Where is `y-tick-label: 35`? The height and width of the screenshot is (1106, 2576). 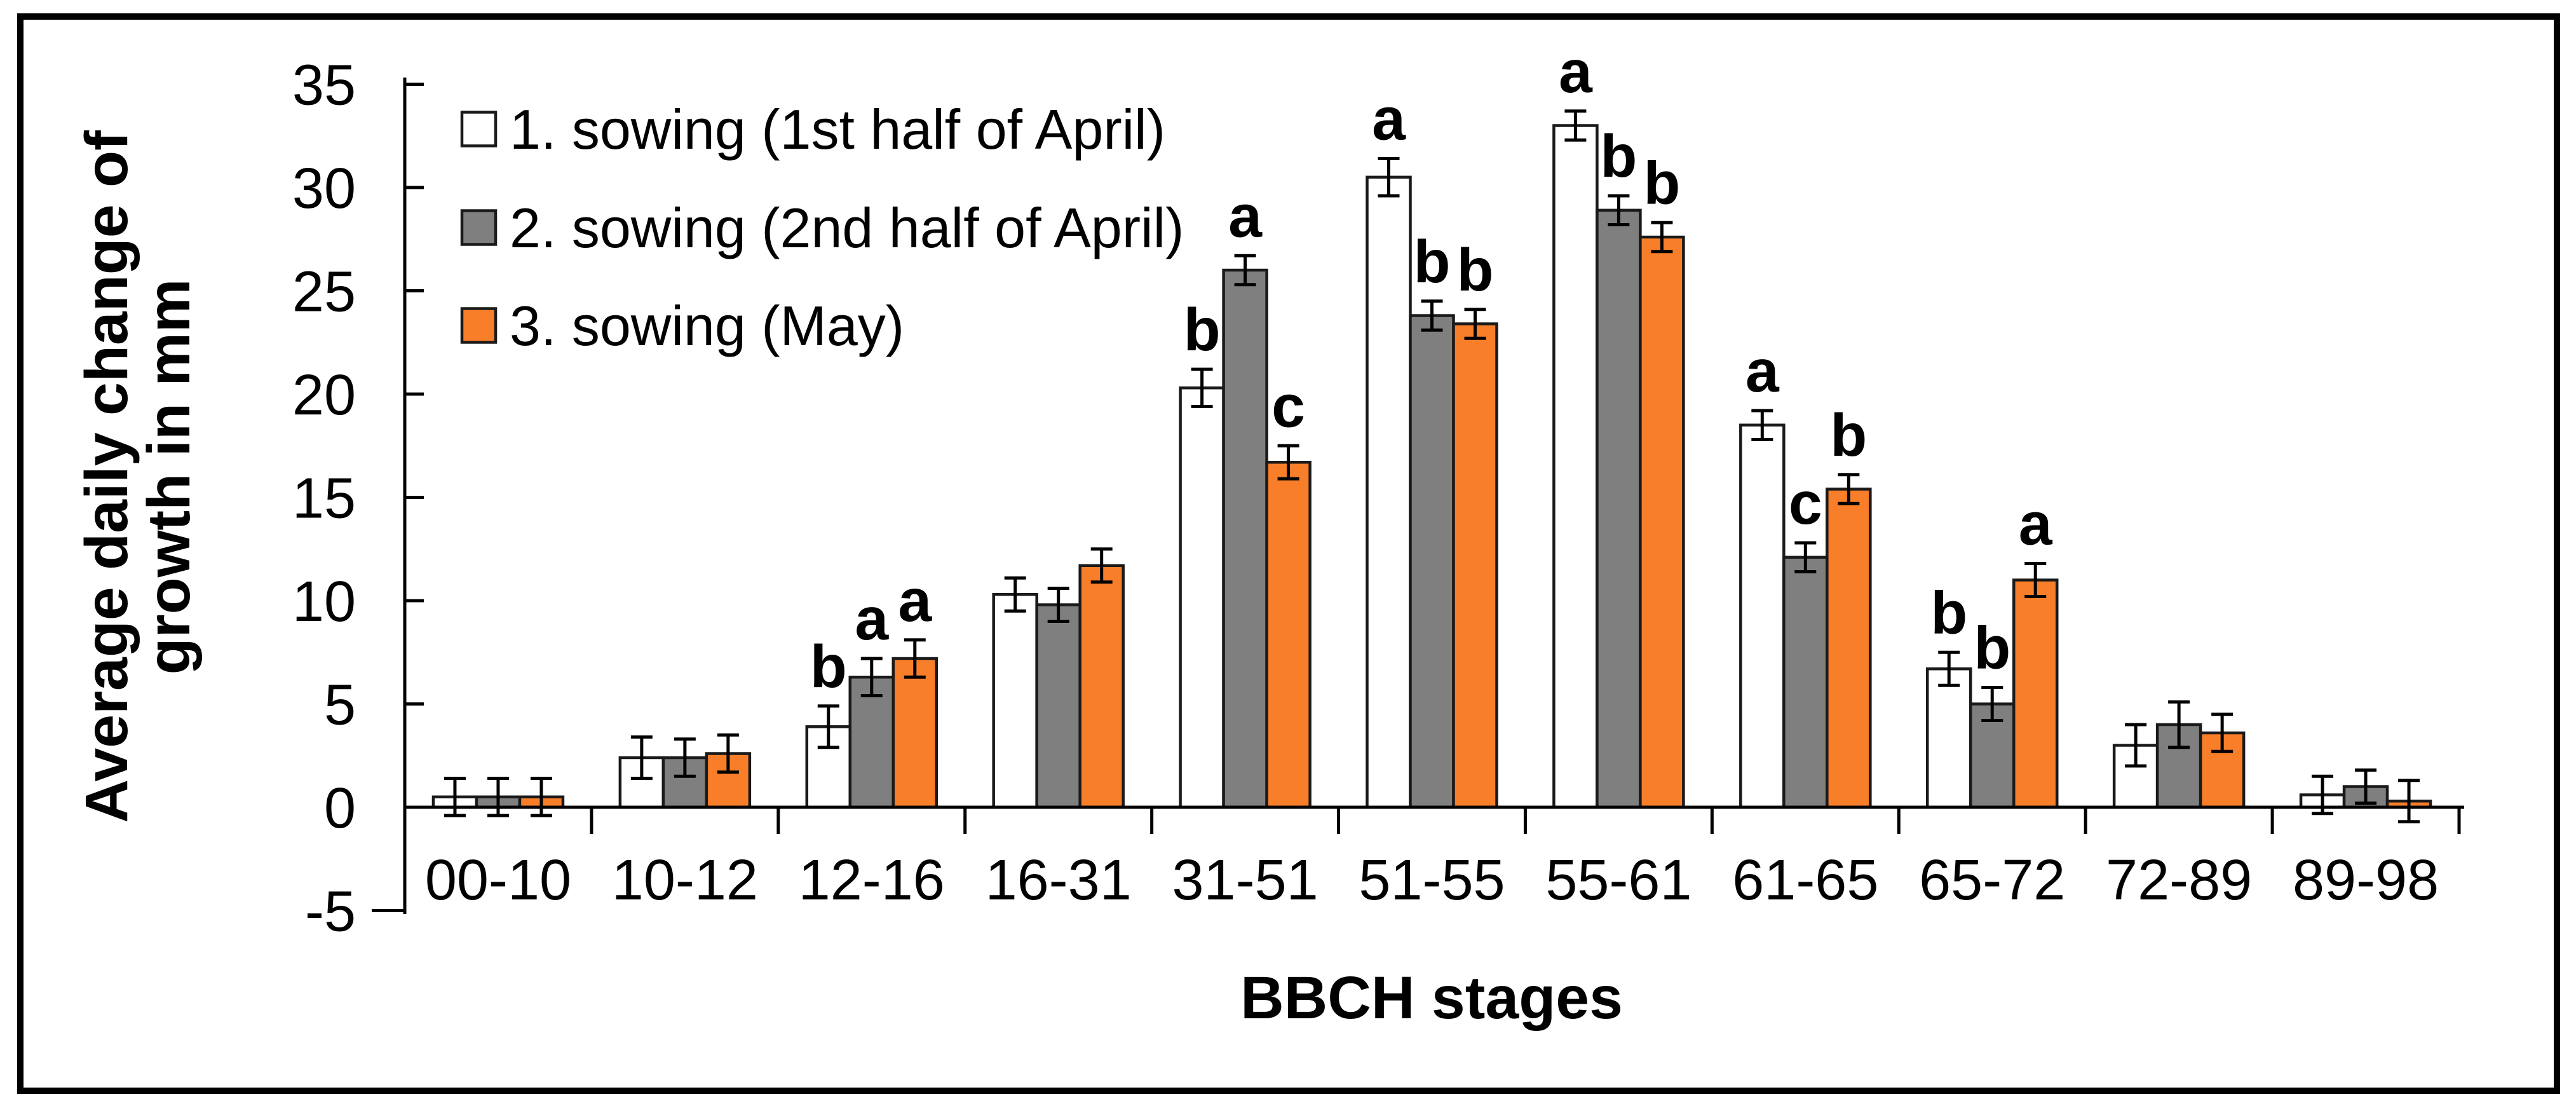
y-tick-label: 35 is located at coordinates (324, 86).